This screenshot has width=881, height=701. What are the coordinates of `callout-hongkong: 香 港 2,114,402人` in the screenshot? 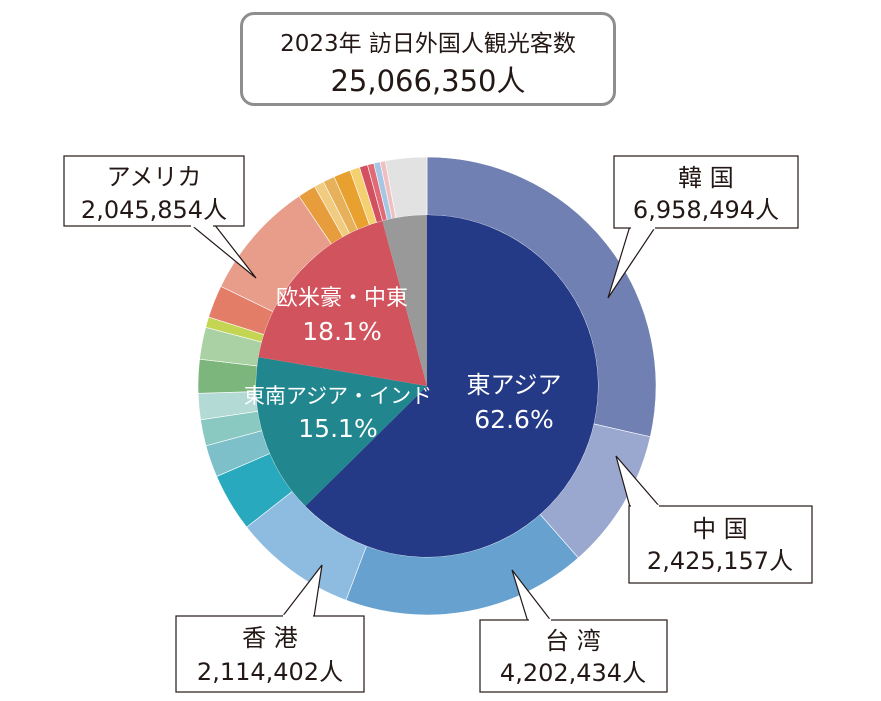 It's located at (270, 628).